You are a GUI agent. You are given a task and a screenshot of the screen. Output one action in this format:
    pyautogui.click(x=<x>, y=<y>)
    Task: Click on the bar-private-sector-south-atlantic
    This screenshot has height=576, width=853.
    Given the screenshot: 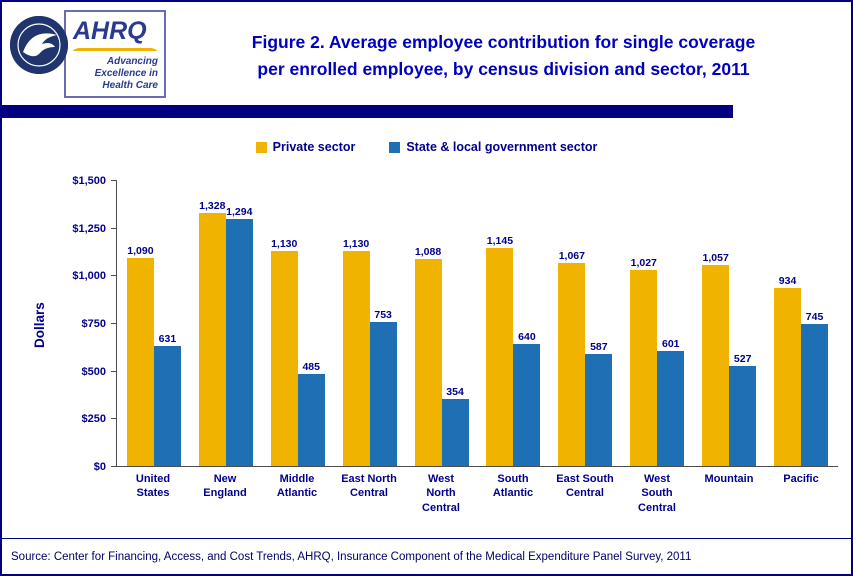 What is the action you would take?
    pyautogui.click(x=500, y=356)
    